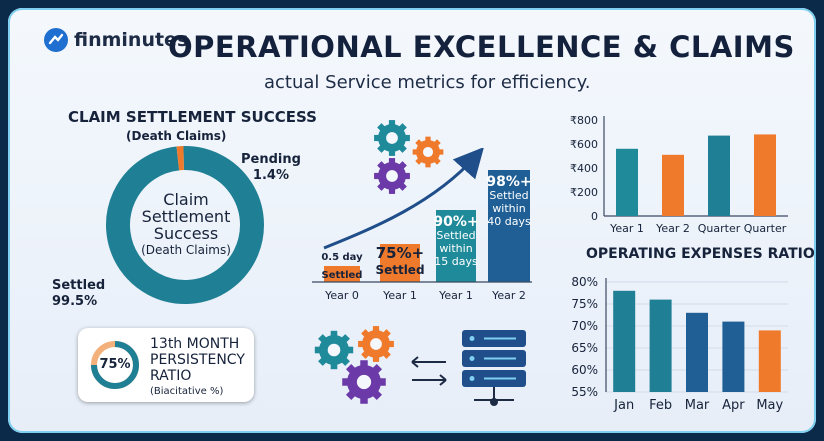 The image size is (824, 441). I want to click on opex-category-1: Feb, so click(660, 405).